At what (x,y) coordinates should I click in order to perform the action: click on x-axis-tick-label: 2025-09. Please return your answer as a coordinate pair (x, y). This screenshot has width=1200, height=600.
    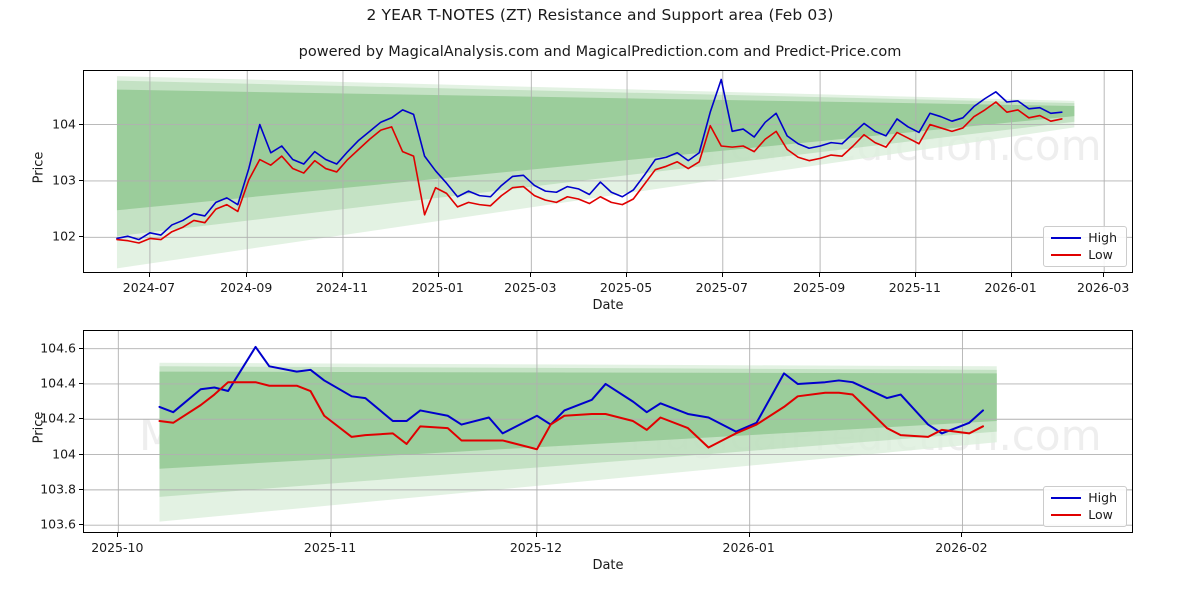
    Looking at the image, I should click on (819, 287).